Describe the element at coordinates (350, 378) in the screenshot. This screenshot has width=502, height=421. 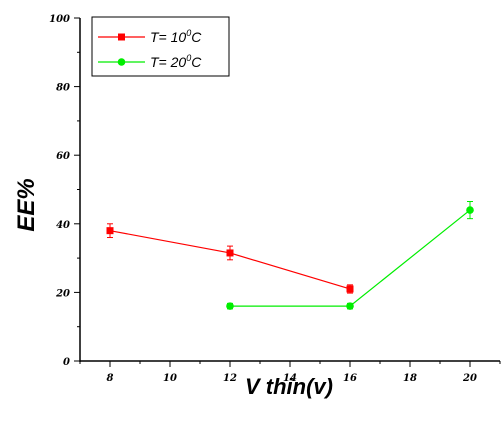
I see `x-tick-label: 16` at that location.